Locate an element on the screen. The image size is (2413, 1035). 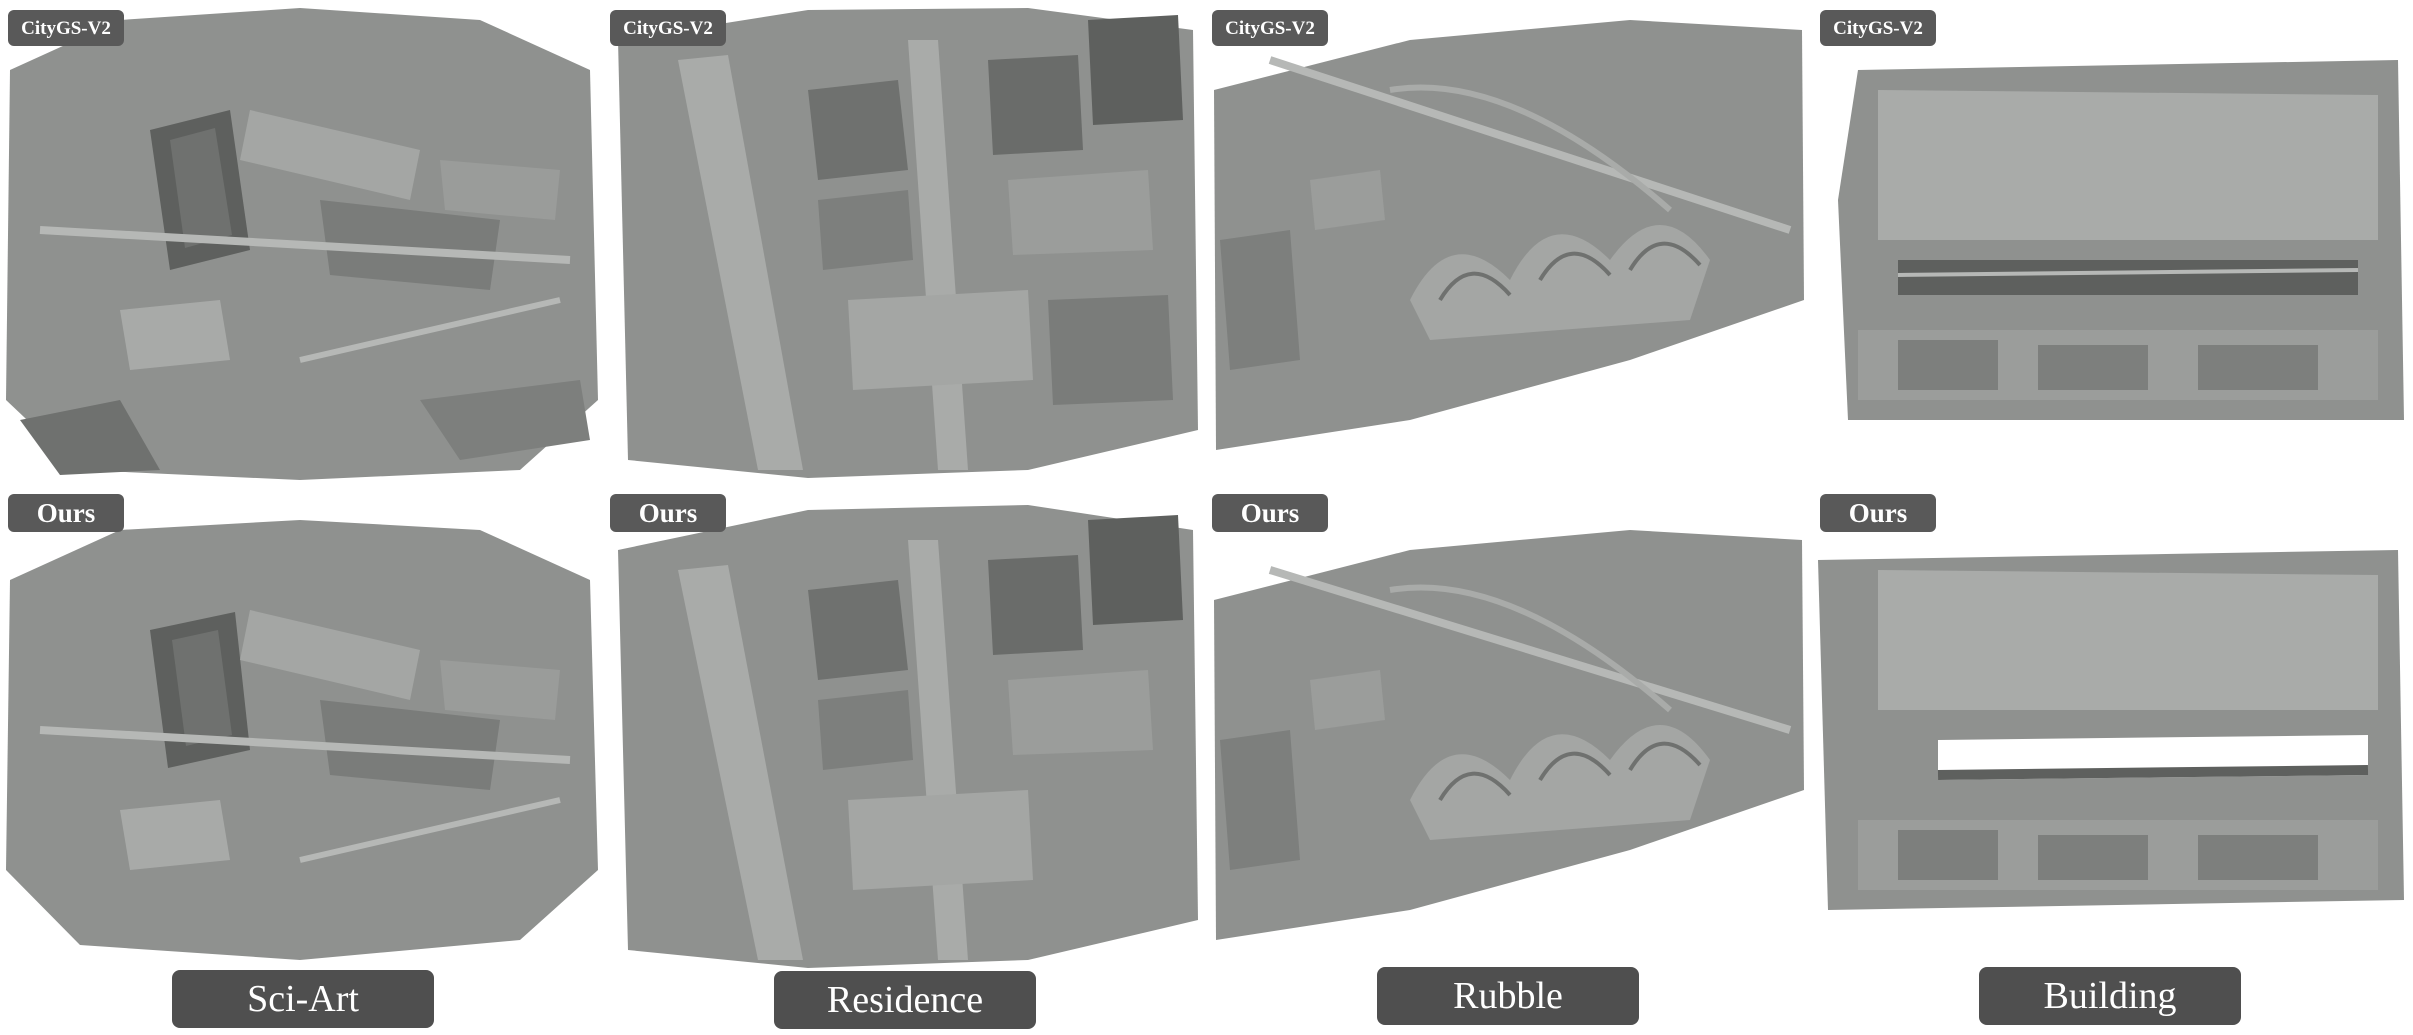
rubble-citygs-mesh is located at coordinates (1509, 235).